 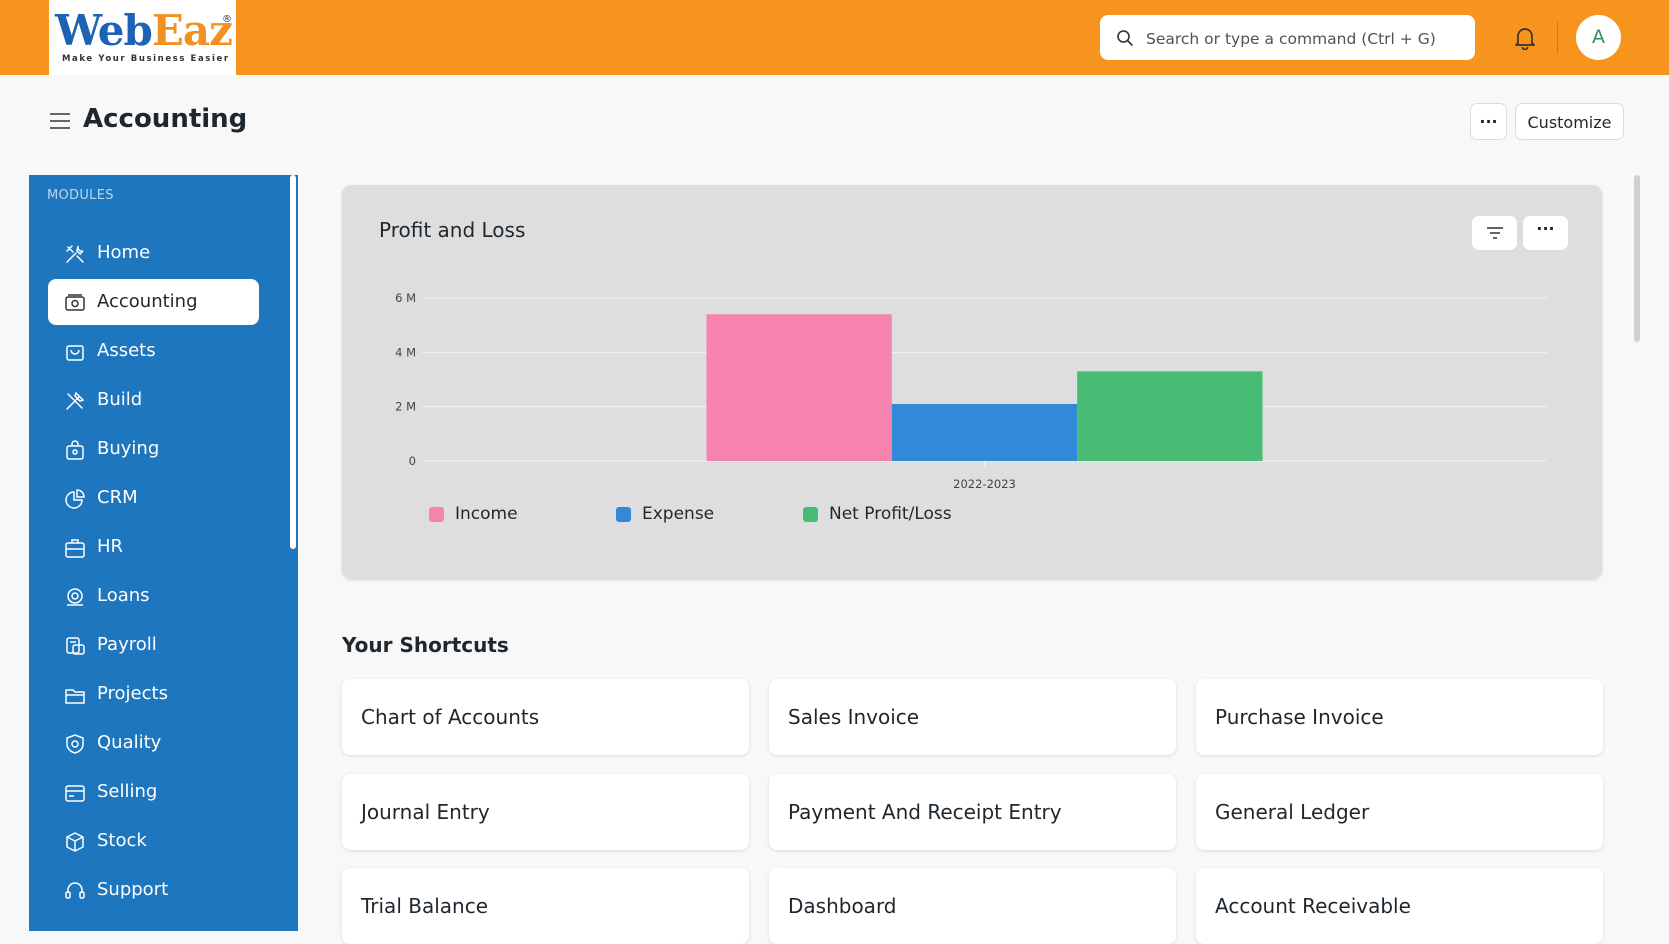 I want to click on sidebar-scrollbar, so click(x=293, y=362).